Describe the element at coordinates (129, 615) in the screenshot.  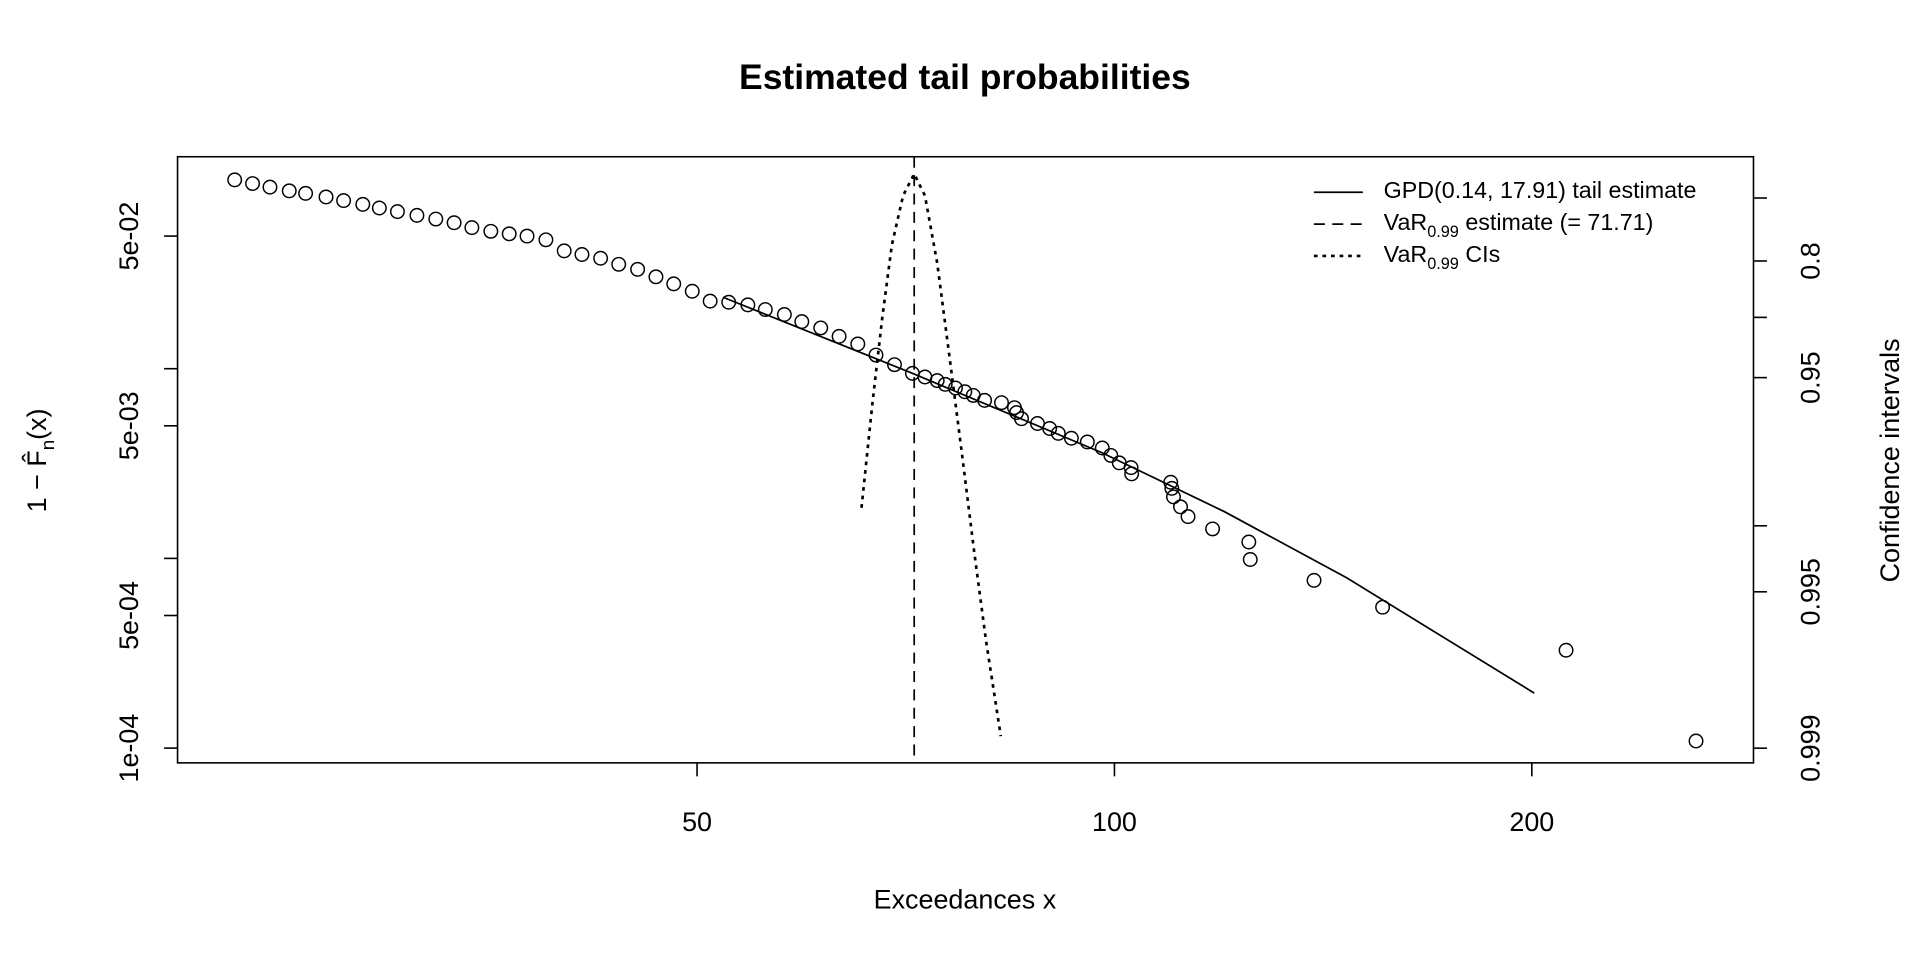
I see `y-tick-label: 5e-04` at that location.